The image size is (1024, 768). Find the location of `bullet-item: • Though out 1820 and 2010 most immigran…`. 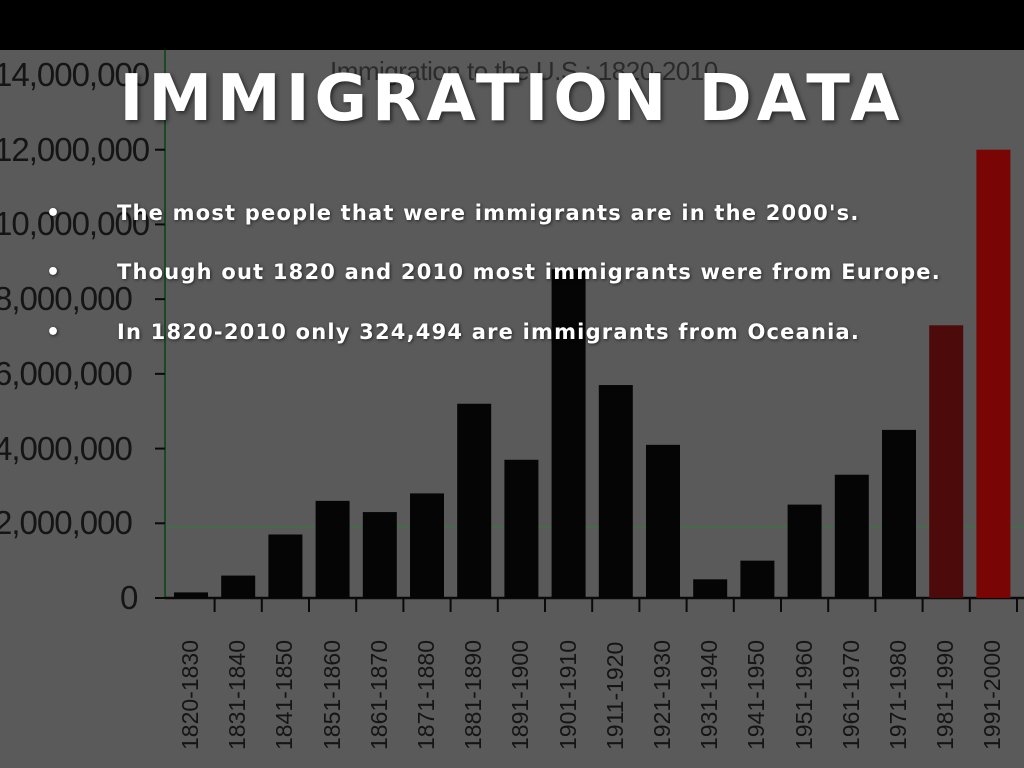

bullet-item: • Though out 1820 and 2010 most immigran… is located at coordinates (512, 277).